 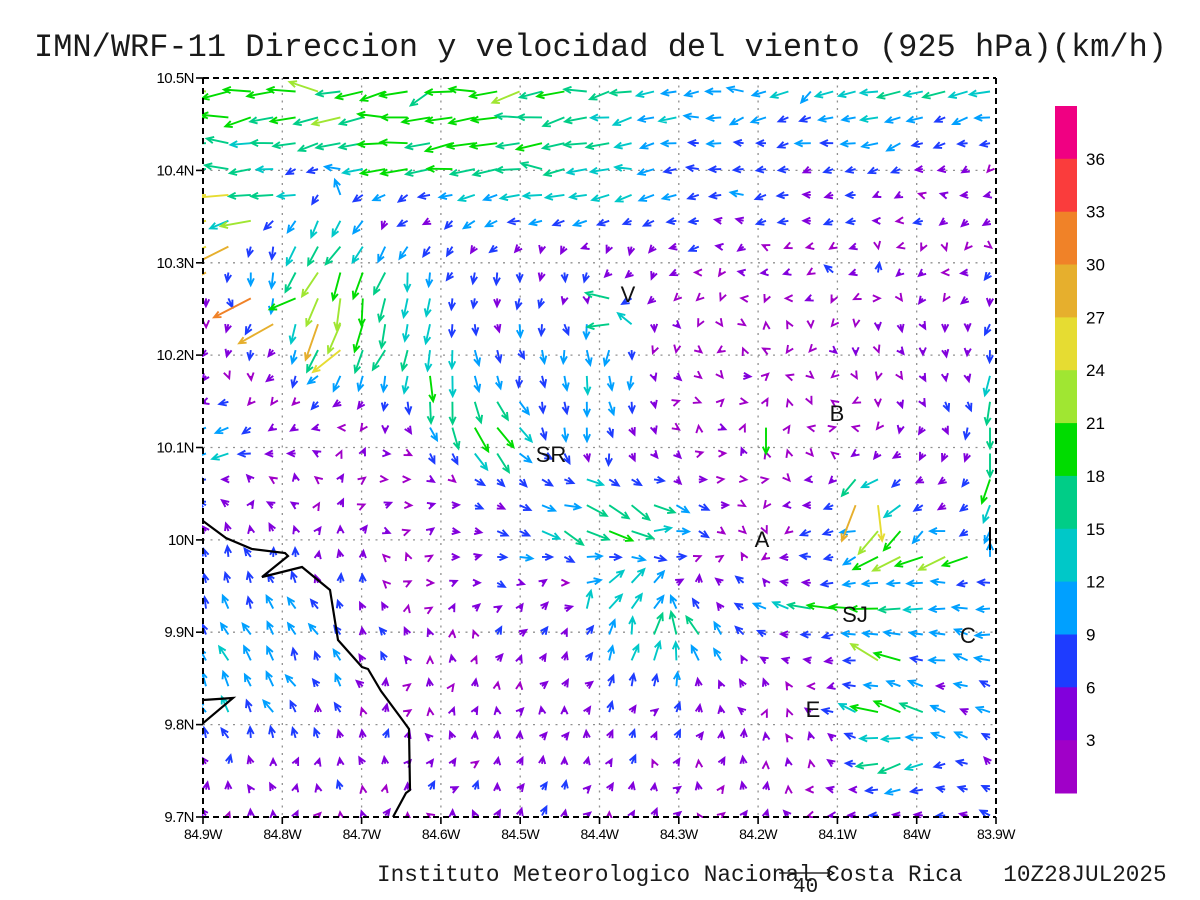 What do you see at coordinates (813, 709) in the screenshot?
I see `svg-text: E` at bounding box center [813, 709].